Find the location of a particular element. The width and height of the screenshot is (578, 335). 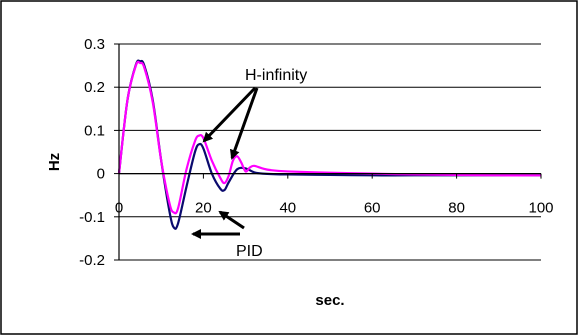

x-tick-label: 20 is located at coordinates (203, 208).